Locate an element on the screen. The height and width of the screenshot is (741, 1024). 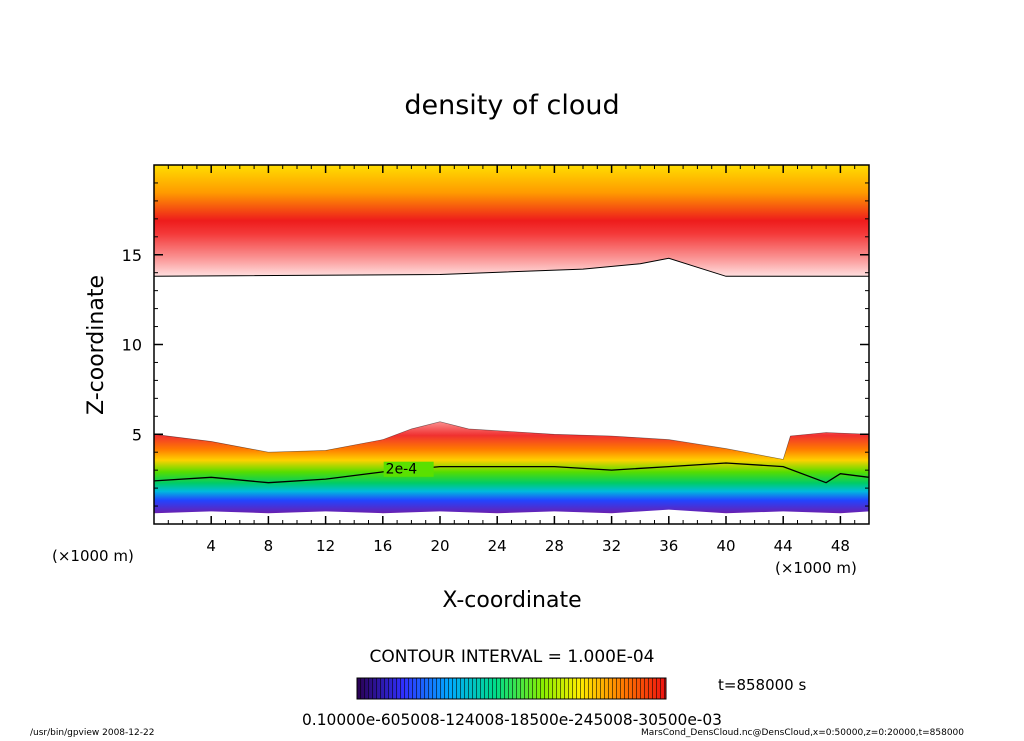
colorbar is located at coordinates (511, 688).